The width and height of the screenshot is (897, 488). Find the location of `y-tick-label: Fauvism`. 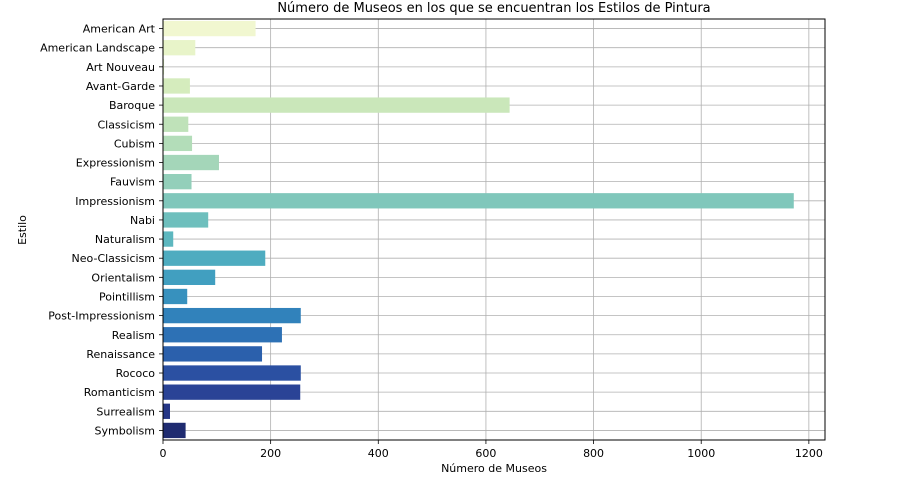

y-tick-label: Fauvism is located at coordinates (132, 182).